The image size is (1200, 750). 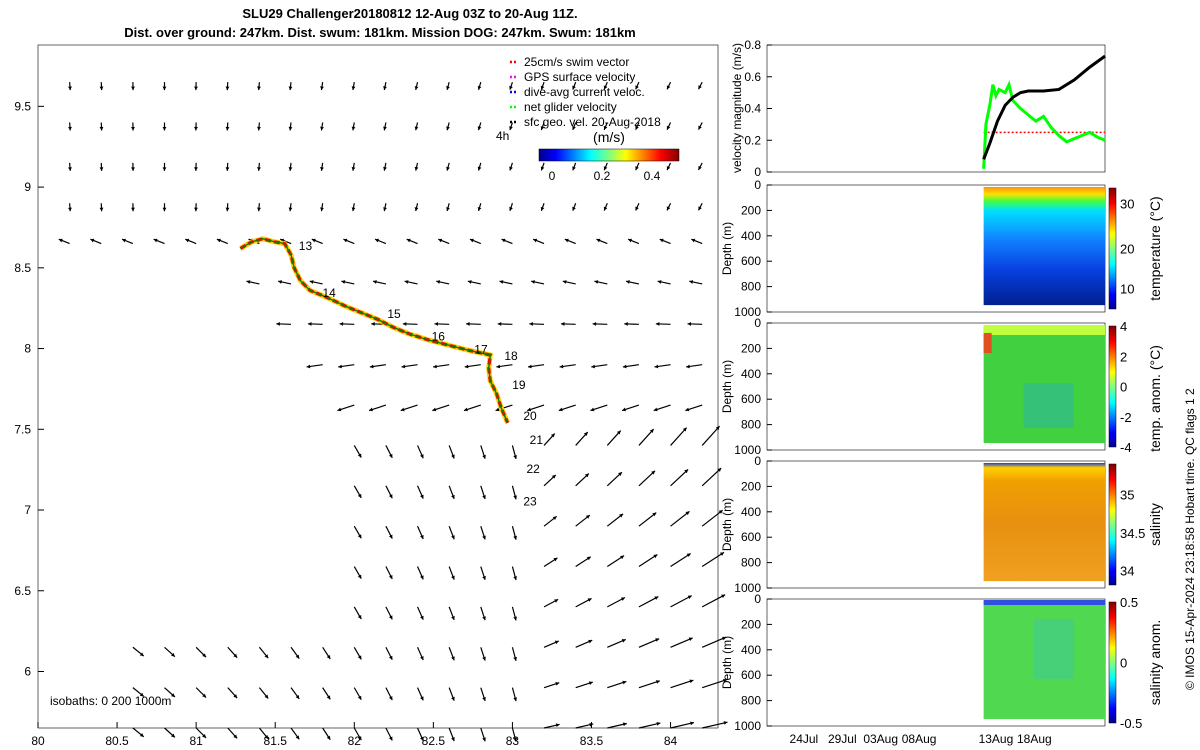 What do you see at coordinates (919, 739) in the screenshot?
I see `date-tick-label: 08Aug` at bounding box center [919, 739].